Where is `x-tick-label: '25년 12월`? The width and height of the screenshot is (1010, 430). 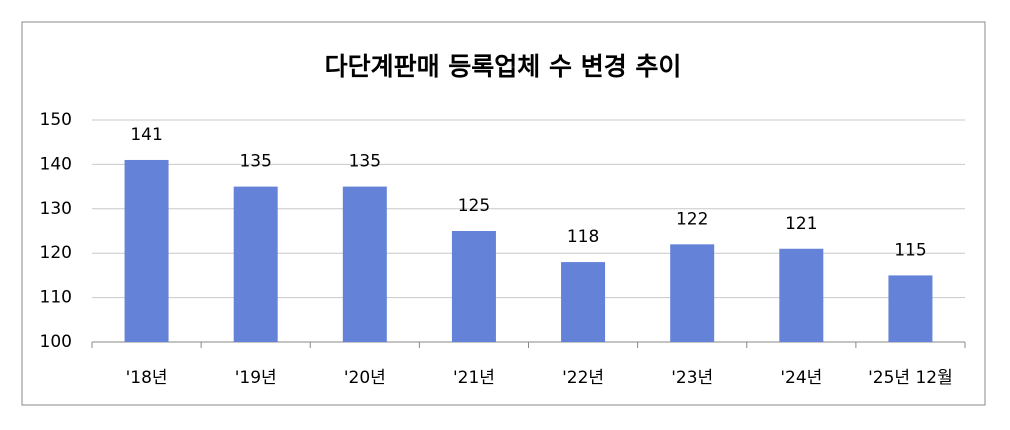 x-tick-label: '25년 12월 is located at coordinates (910, 378).